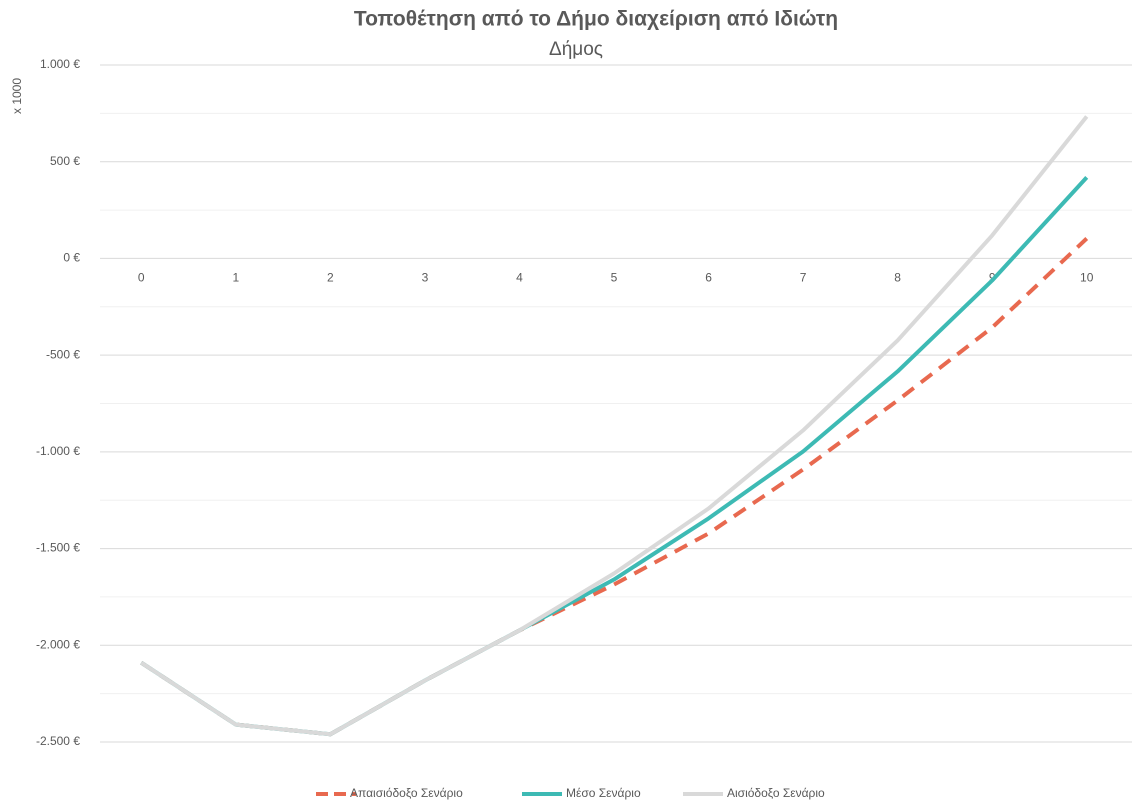  What do you see at coordinates (406, 793) in the screenshot?
I see `legend-label: Απαισιόδοξο Σενάριο` at bounding box center [406, 793].